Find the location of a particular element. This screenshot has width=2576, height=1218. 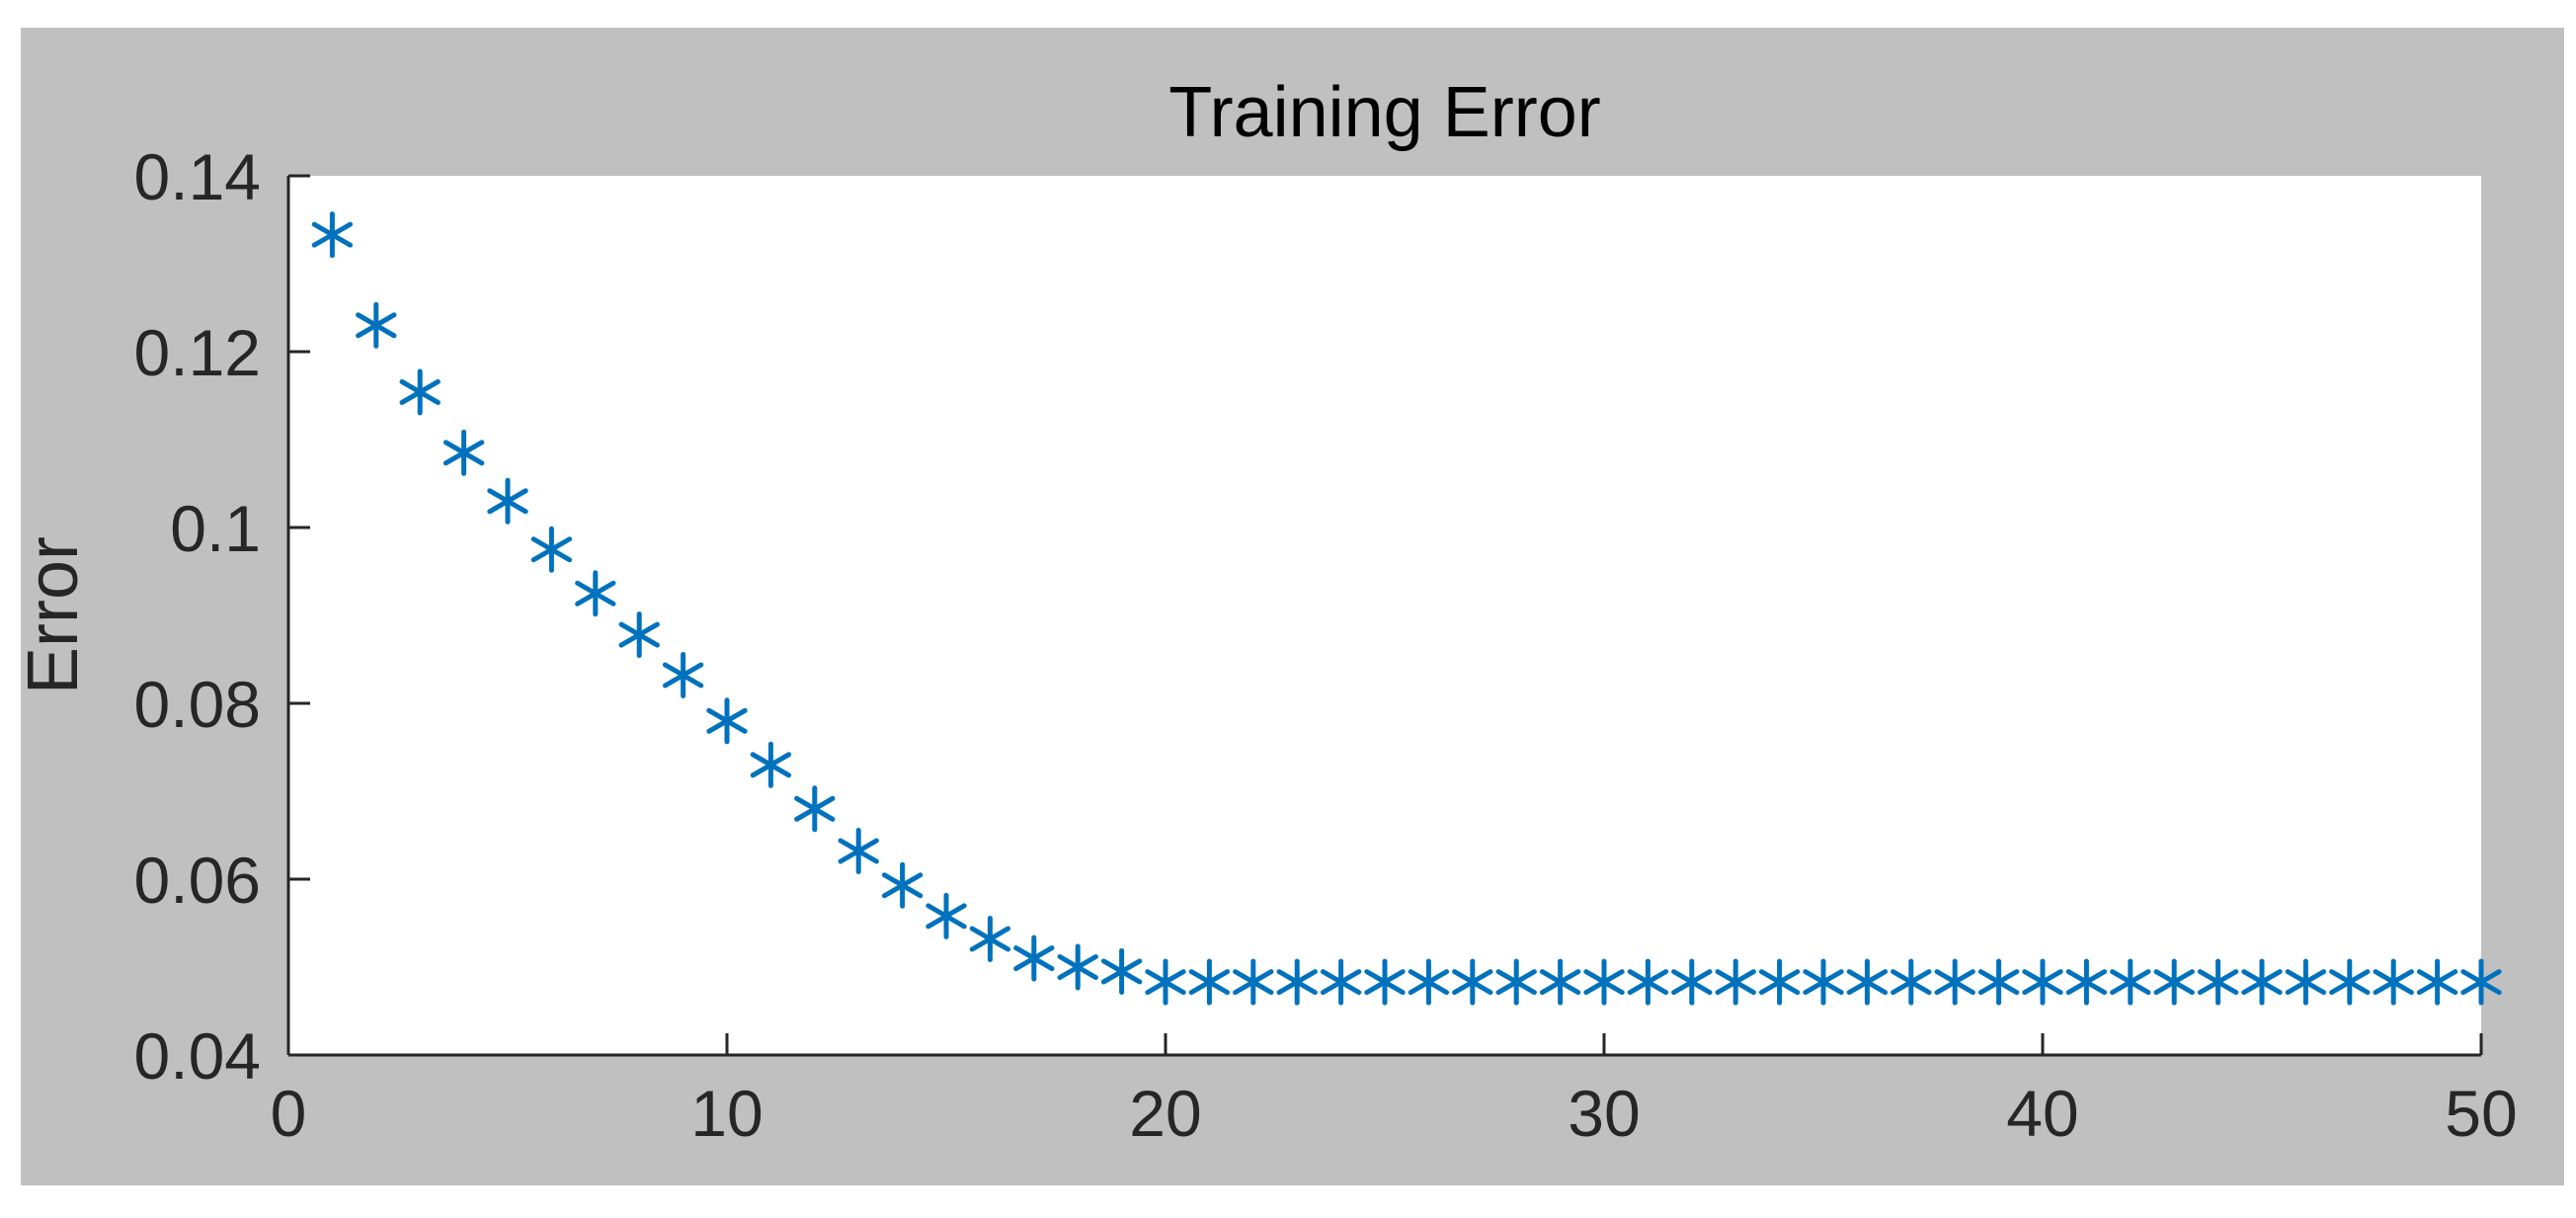

y-tick-label: 0.14 is located at coordinates (197, 176).